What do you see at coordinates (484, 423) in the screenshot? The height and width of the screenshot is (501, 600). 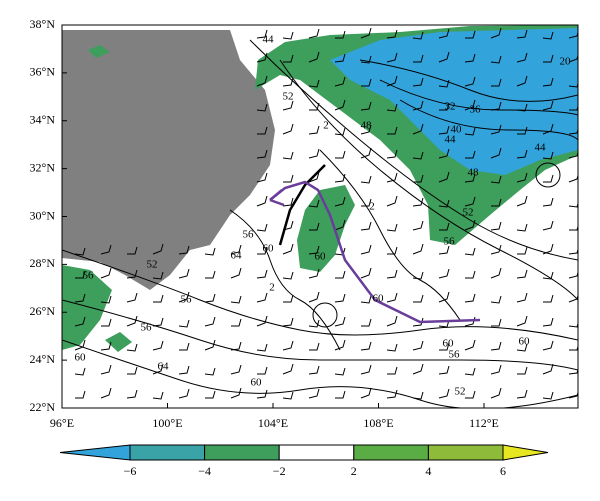 I see `lon-label: 112°E` at bounding box center [484, 423].